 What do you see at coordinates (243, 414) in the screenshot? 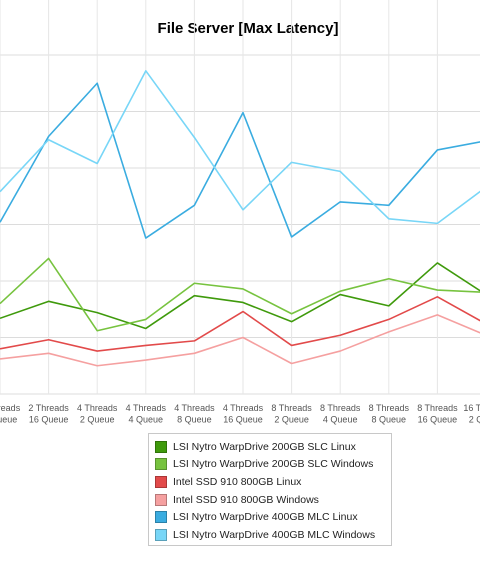
I see `x-tick-label: 4 Threads 16 Queue` at bounding box center [243, 414].